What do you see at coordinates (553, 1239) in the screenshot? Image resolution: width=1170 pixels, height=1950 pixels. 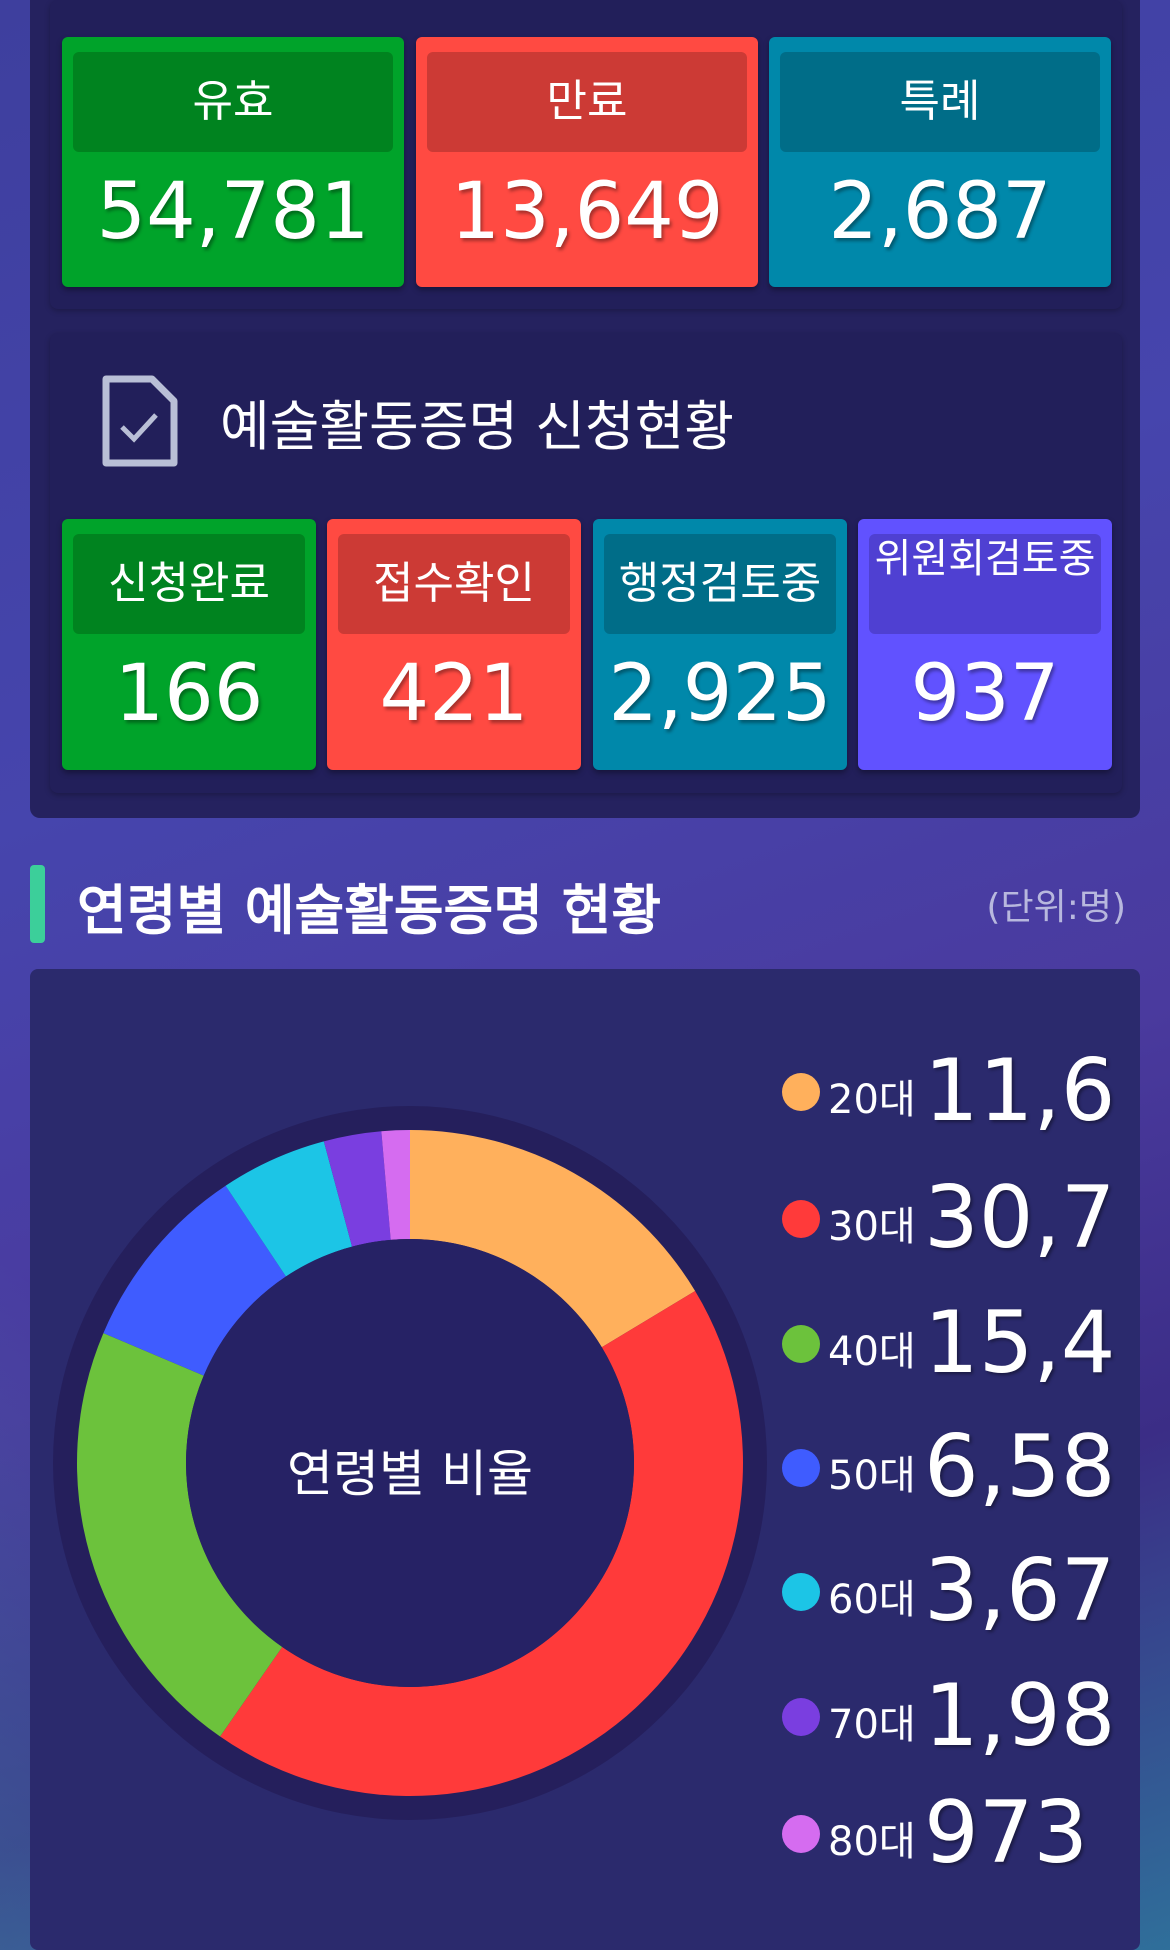 I see `donut-slice-20대` at bounding box center [553, 1239].